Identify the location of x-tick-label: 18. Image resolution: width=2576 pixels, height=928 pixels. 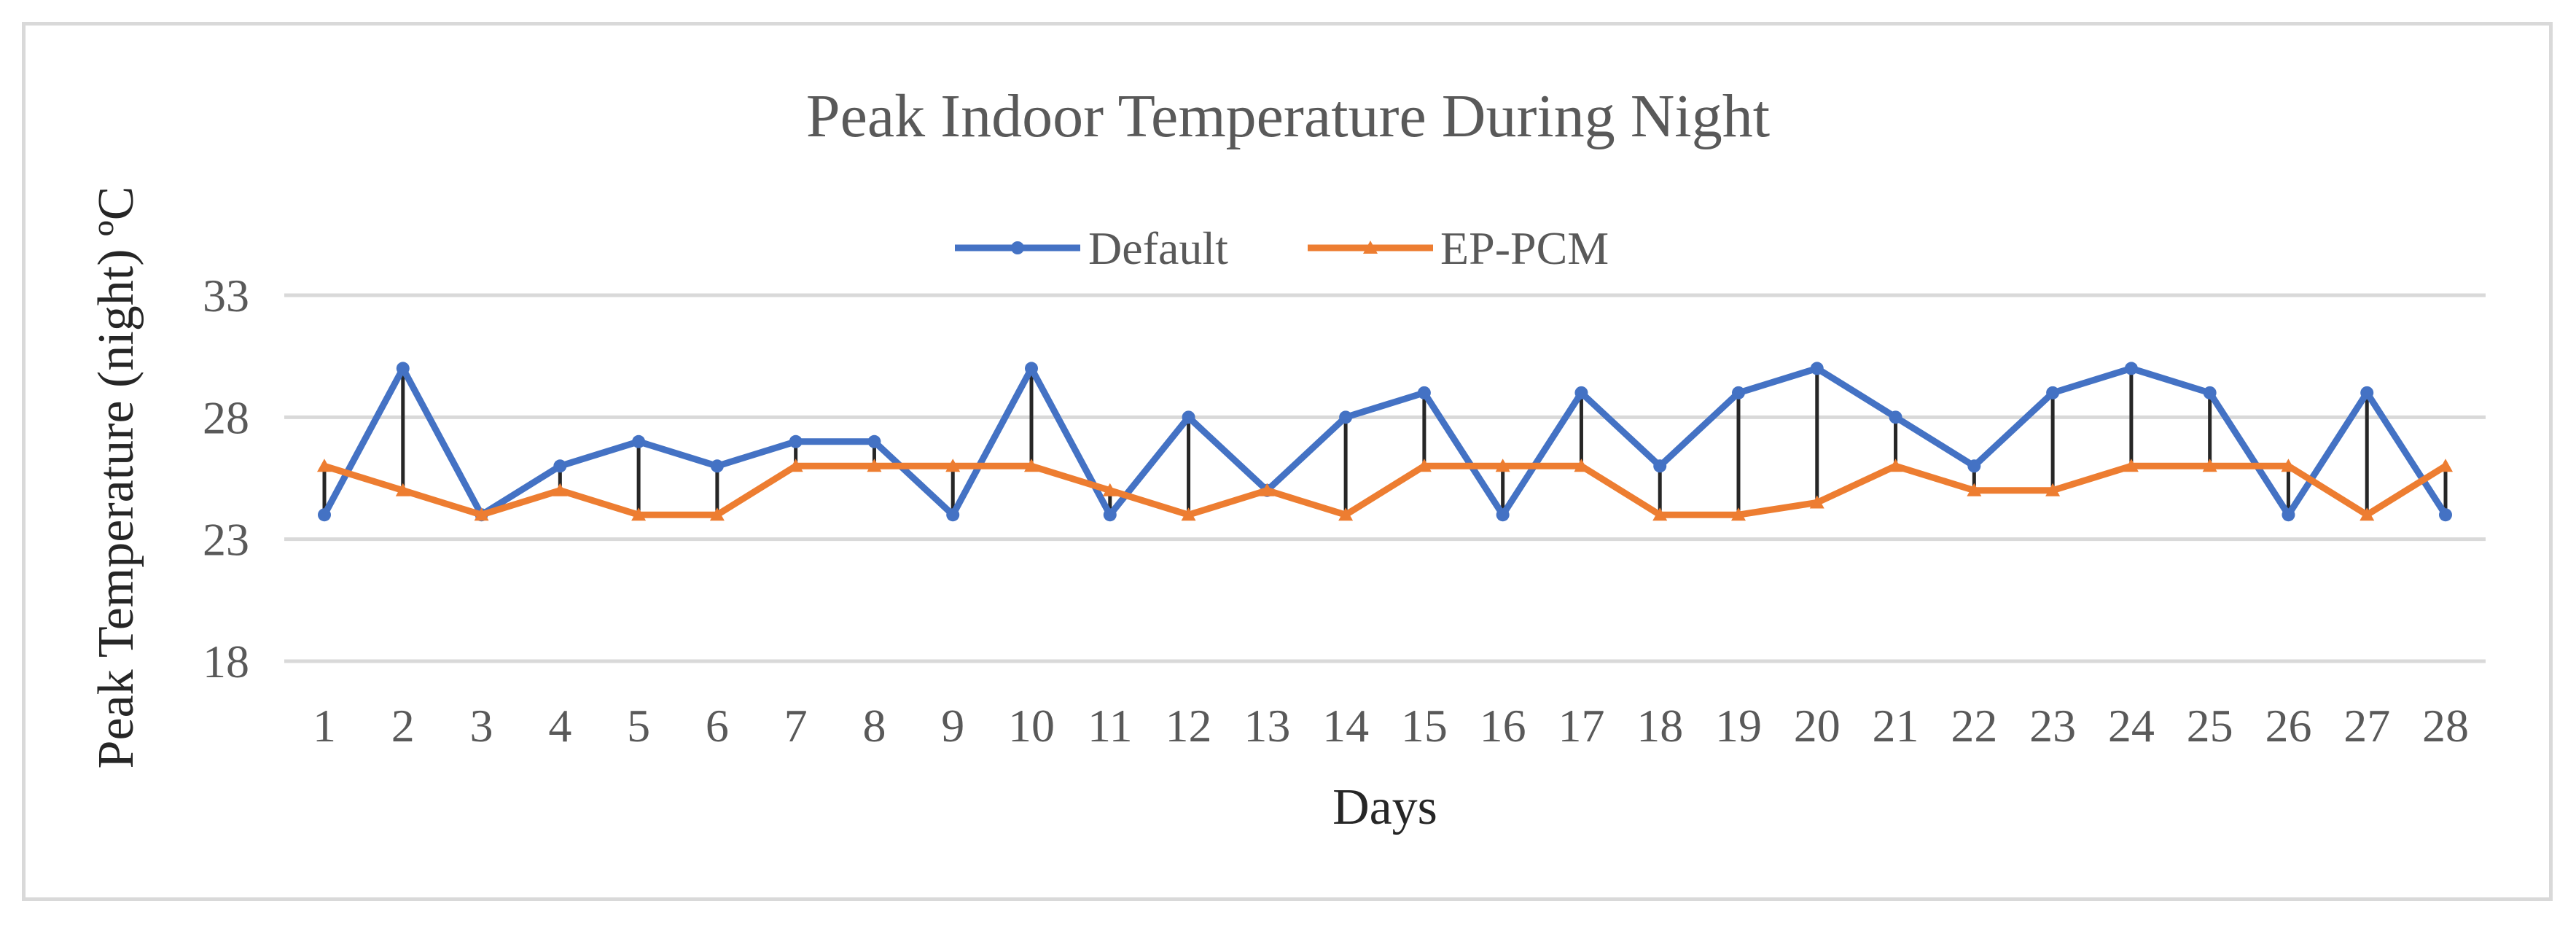
(1659, 726).